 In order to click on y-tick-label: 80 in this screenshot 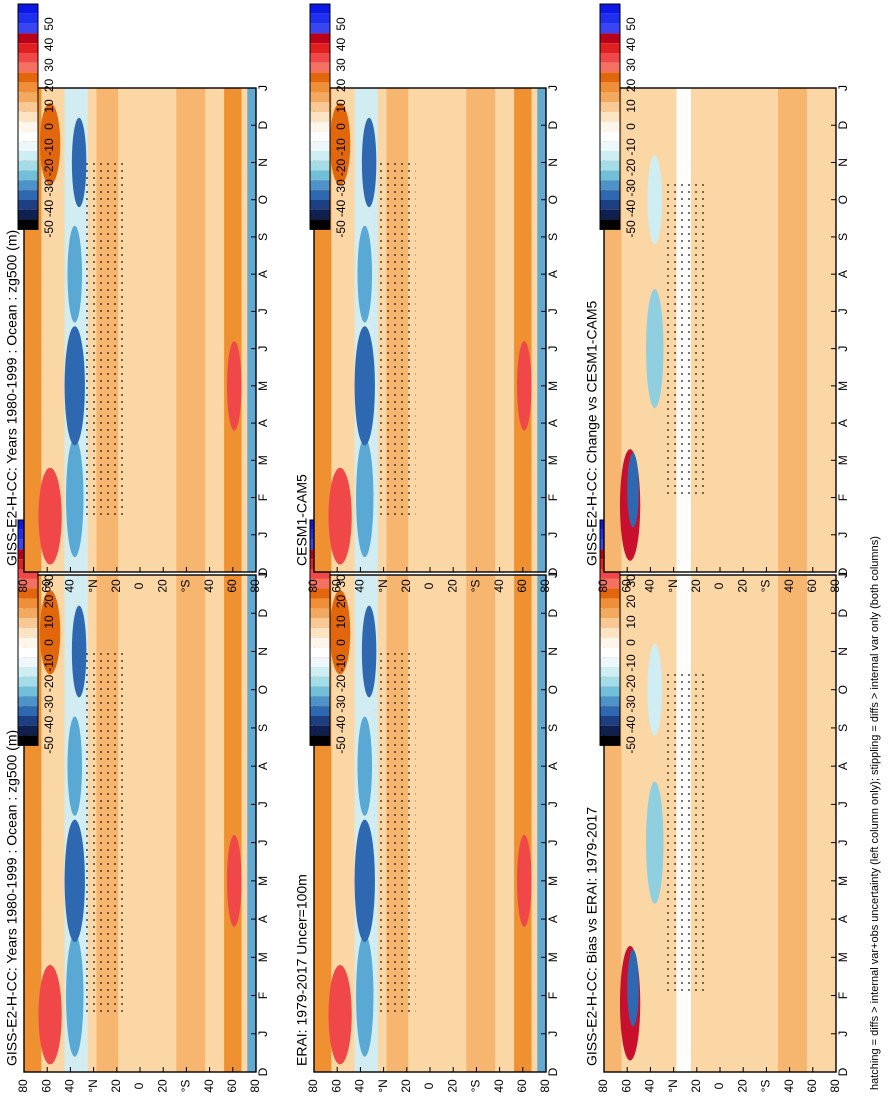, I will do `click(545, 586)`.